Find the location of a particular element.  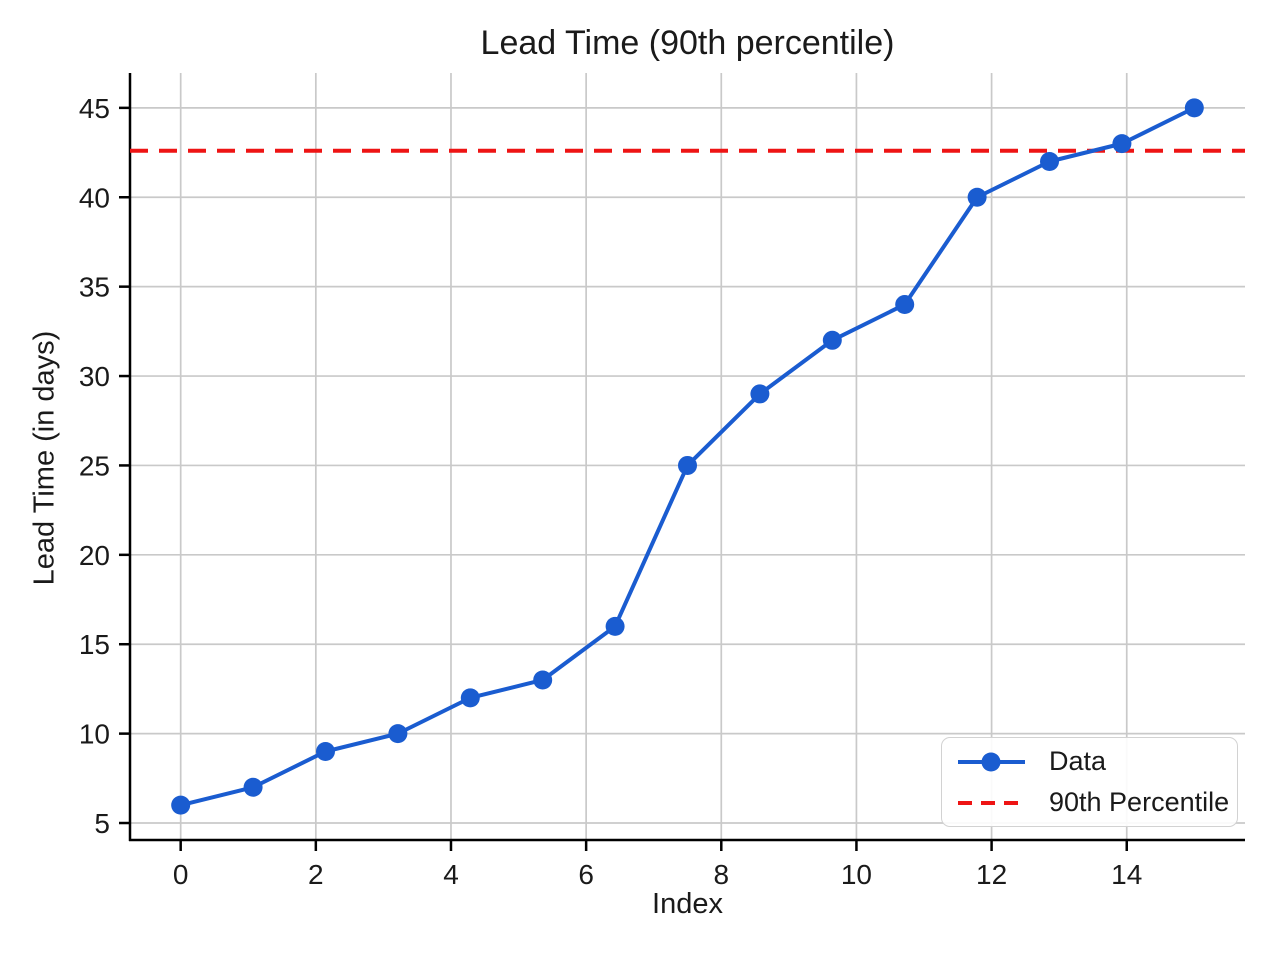

legend-item-percentile: 90th Percentile is located at coordinates (1095, 803).